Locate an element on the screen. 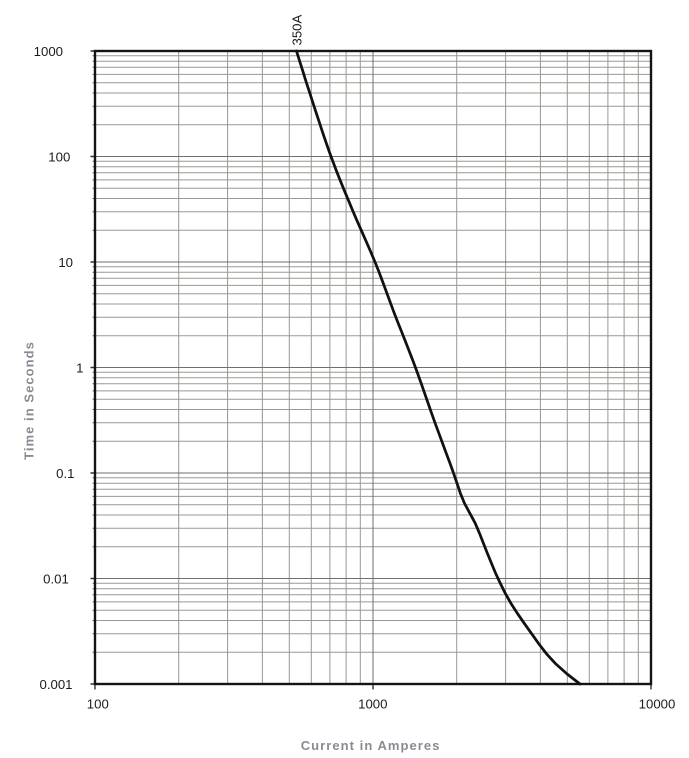 This screenshot has height=758, width=689. svg-text: 10000 is located at coordinates (657, 704).